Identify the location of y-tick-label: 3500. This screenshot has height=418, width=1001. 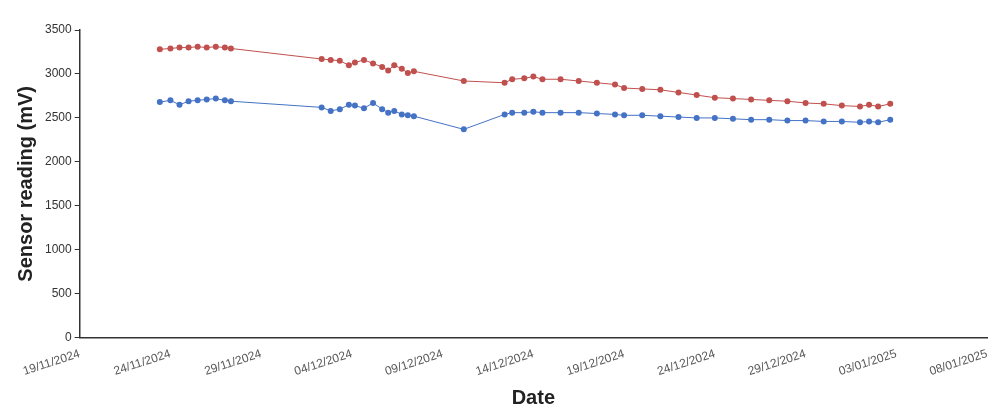
(58, 29).